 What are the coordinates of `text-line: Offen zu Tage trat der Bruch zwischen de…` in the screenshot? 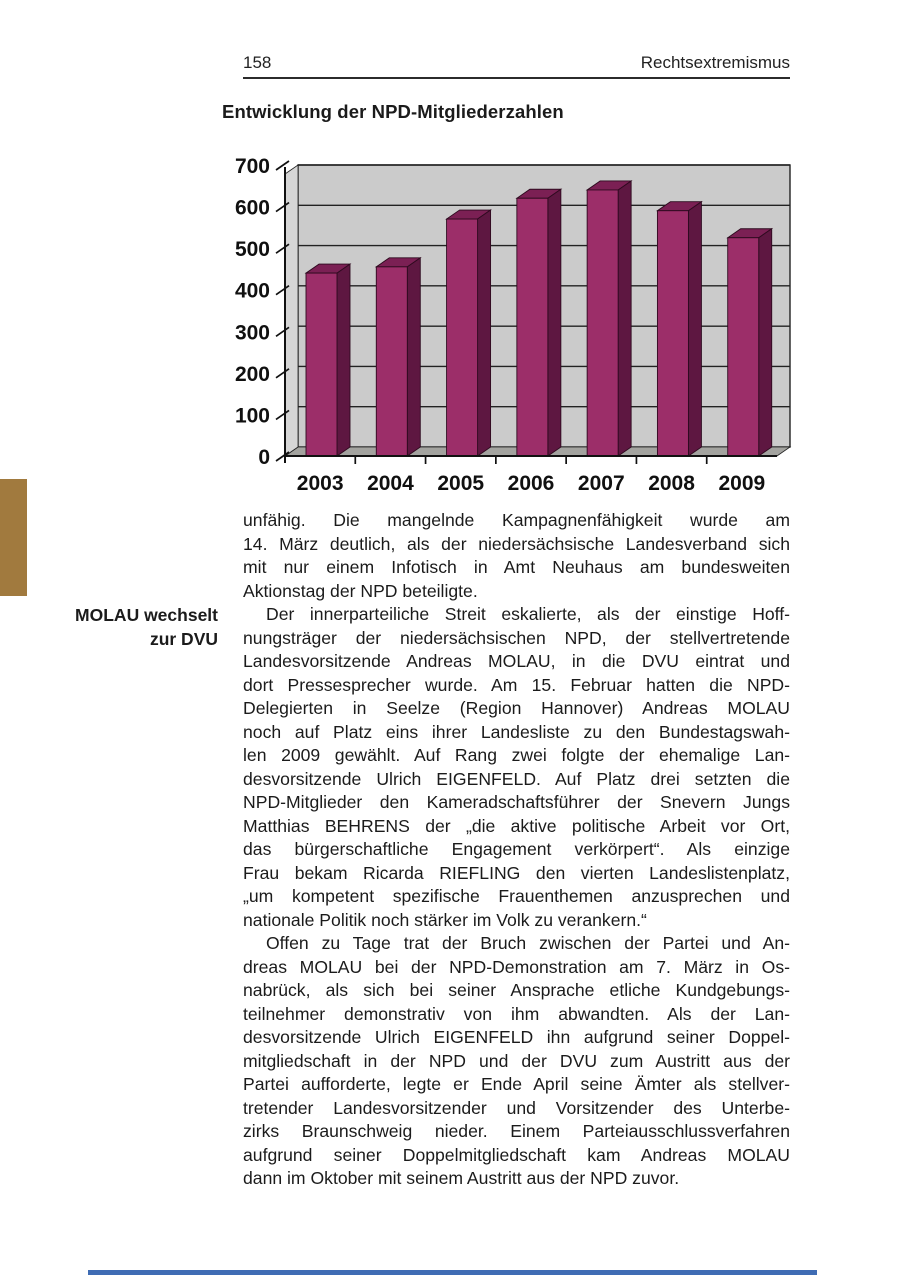 It's located at (528, 943).